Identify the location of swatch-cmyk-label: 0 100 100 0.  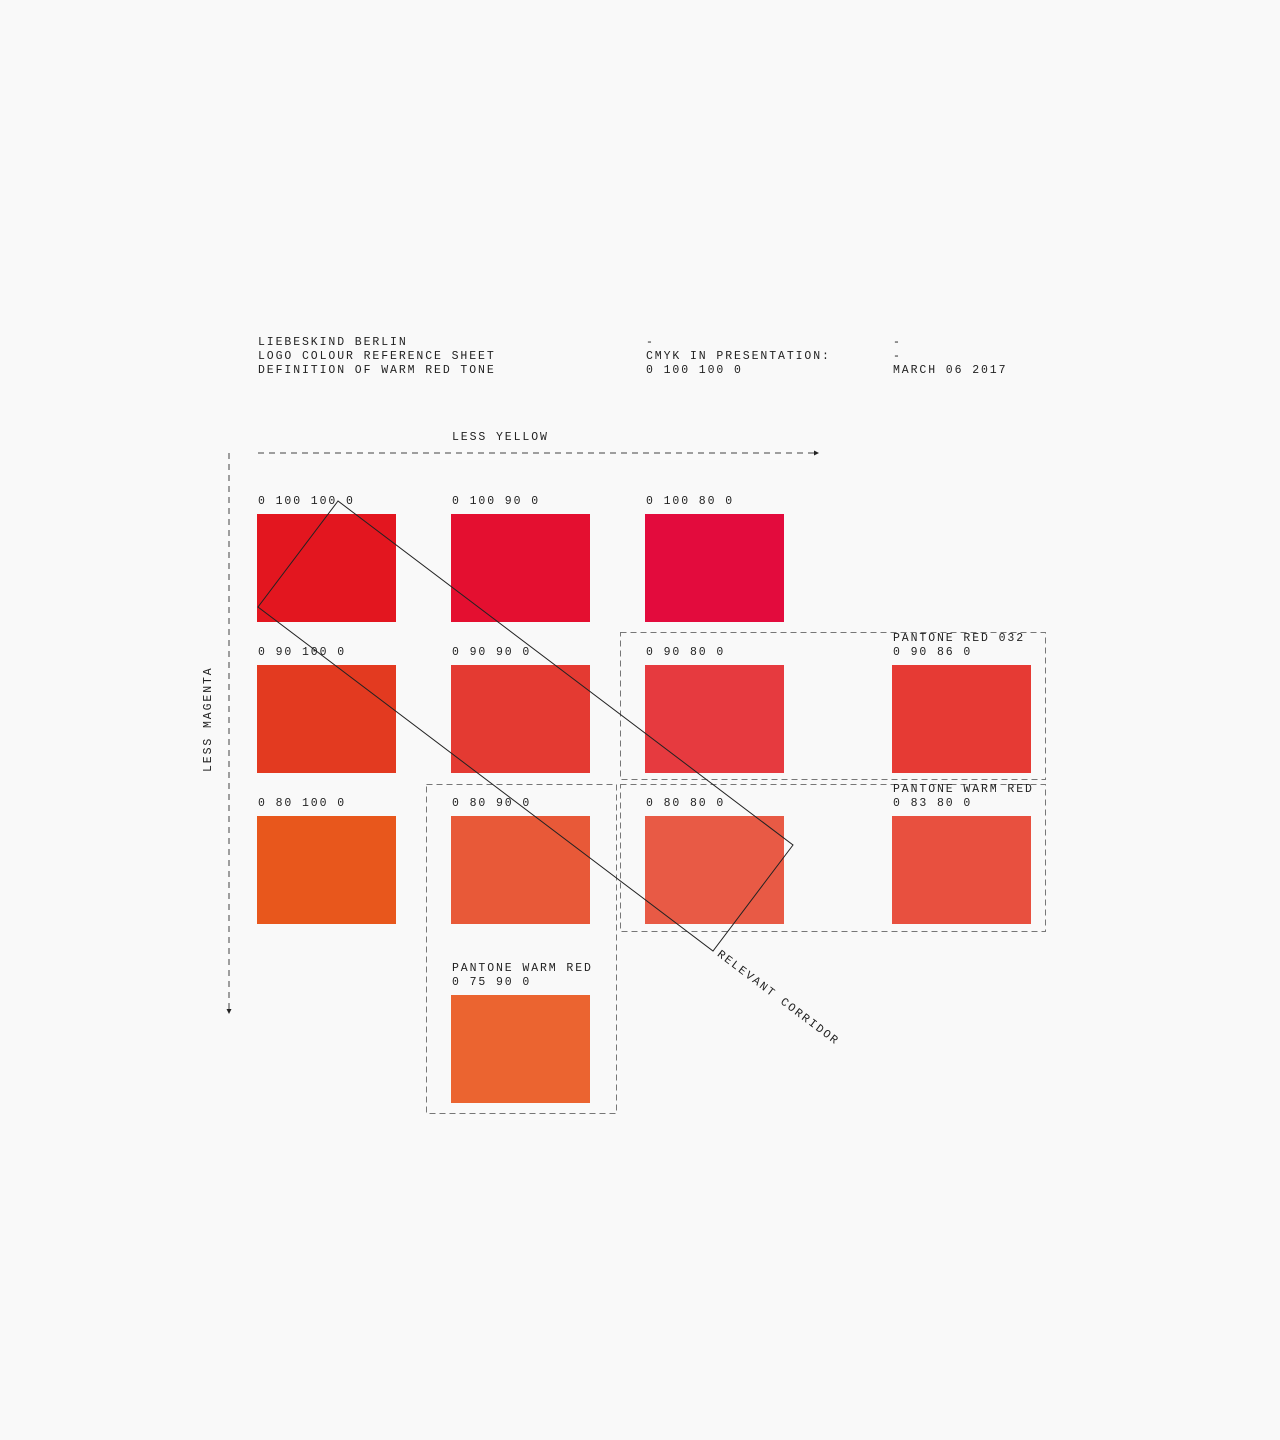
(306, 501).